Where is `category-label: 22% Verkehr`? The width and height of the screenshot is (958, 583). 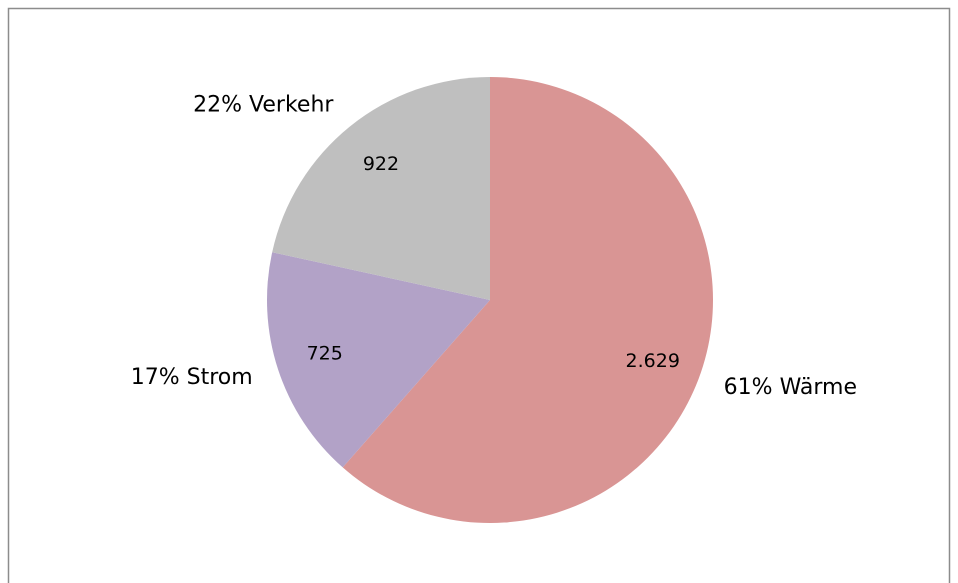 category-label: 22% Verkehr is located at coordinates (263, 104).